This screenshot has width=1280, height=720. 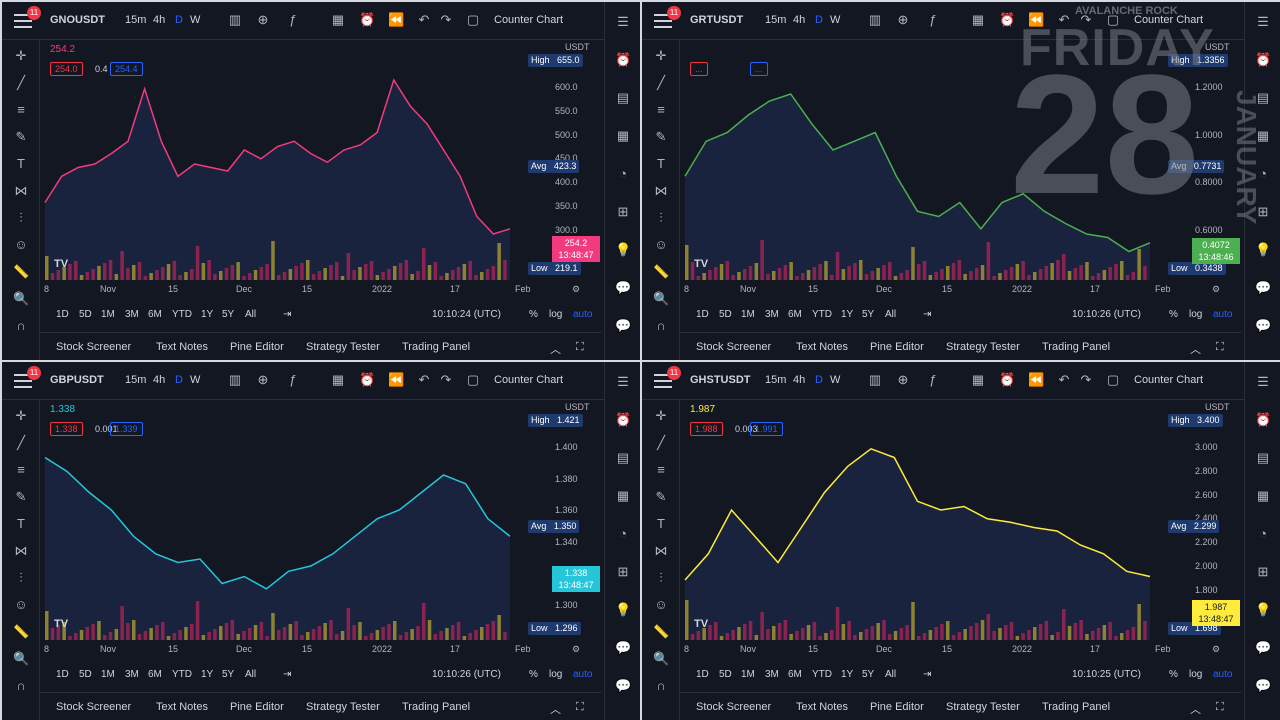 I want to click on range-1d: 1D, so click(x=62, y=674).